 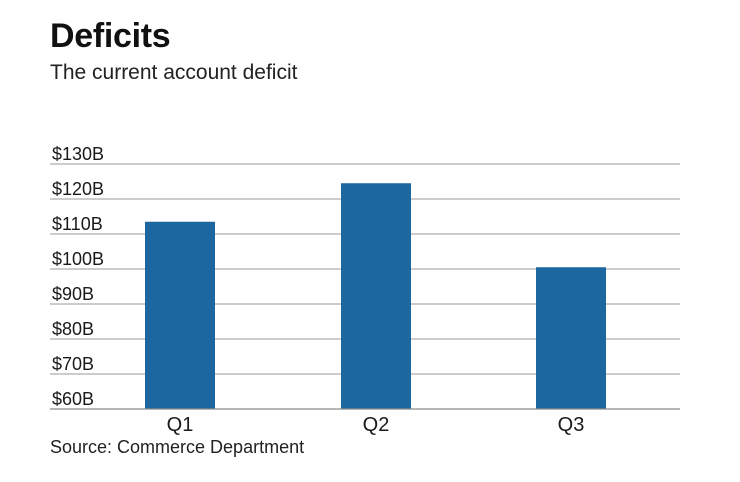 What do you see at coordinates (180, 425) in the screenshot?
I see `x-tick-label: Q1` at bounding box center [180, 425].